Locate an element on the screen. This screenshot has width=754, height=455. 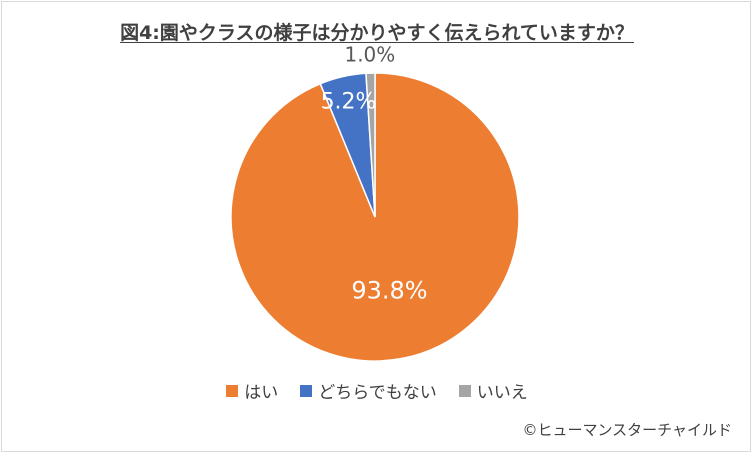
chart-title: 図4:園やクラスの様子は分かりやすく伝えられていますか？ is located at coordinates (377, 33).